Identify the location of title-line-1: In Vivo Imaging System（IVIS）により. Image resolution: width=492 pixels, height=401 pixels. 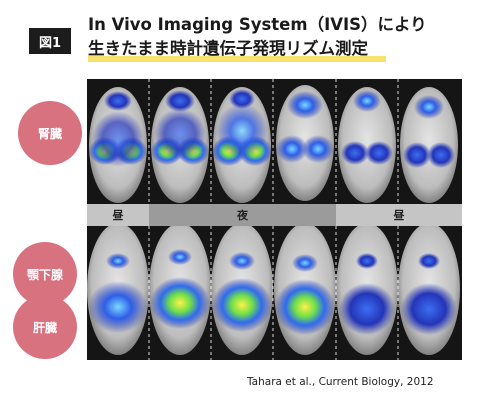
(257, 24).